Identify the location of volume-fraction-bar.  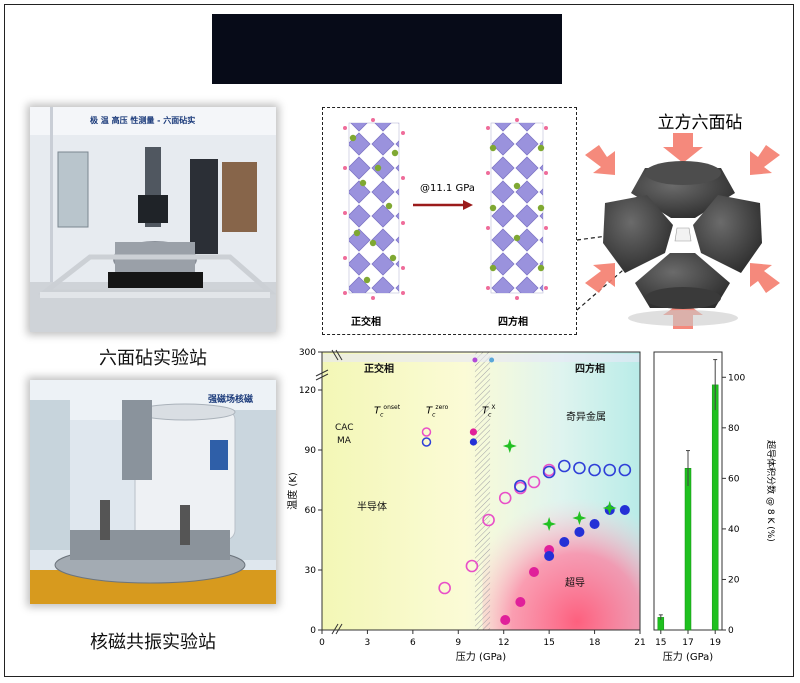
(715, 507).